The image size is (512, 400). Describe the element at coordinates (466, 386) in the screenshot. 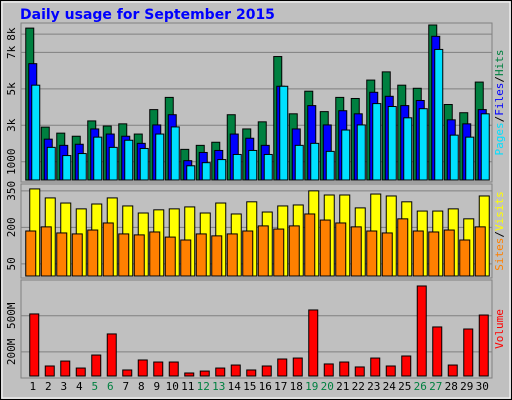

I see `x-tick-label: 29` at that location.